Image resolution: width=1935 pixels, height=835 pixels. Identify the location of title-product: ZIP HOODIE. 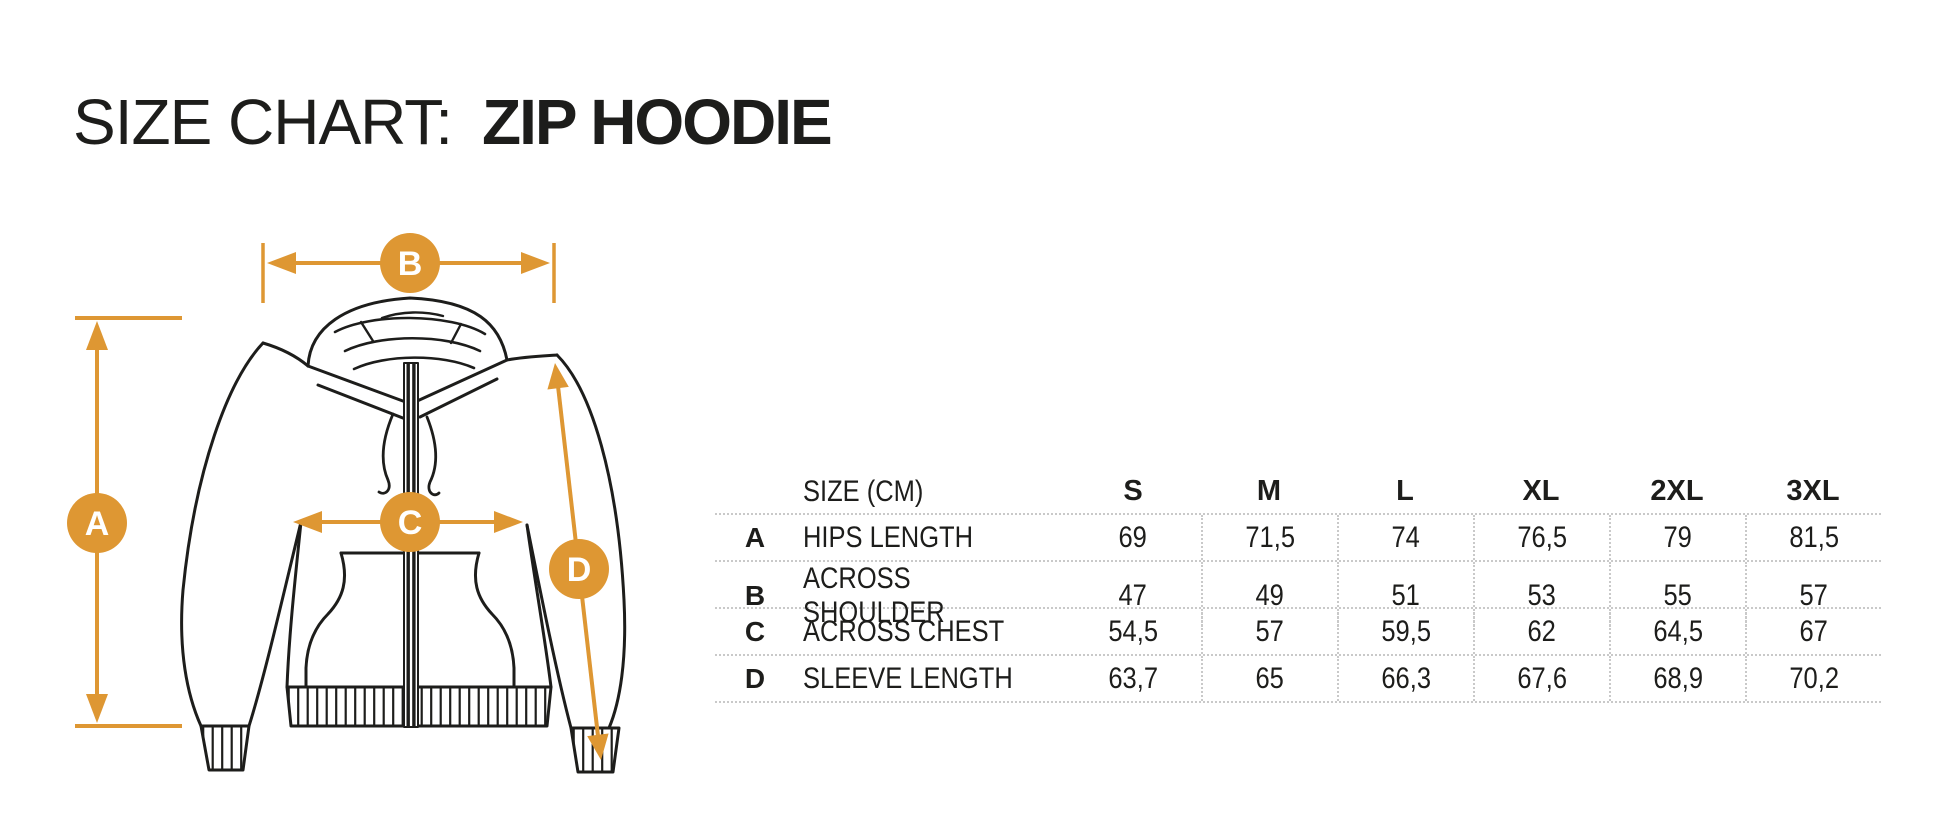
(657, 122).